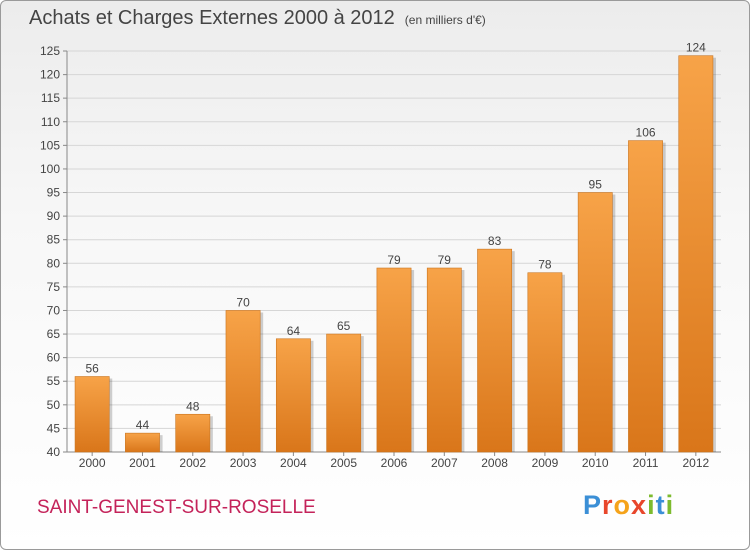 This screenshot has width=750, height=550. What do you see at coordinates (54, 334) in the screenshot?
I see `y-tick-label: 65` at bounding box center [54, 334].